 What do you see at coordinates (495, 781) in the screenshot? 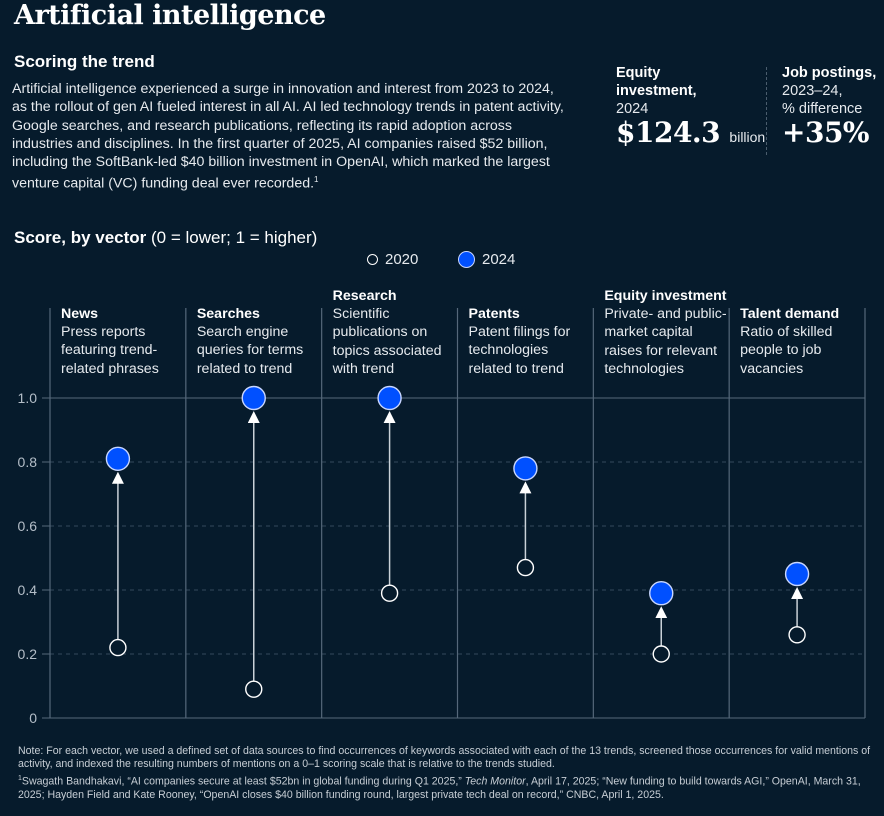
I see `source-publication: Tech Monitor` at bounding box center [495, 781].